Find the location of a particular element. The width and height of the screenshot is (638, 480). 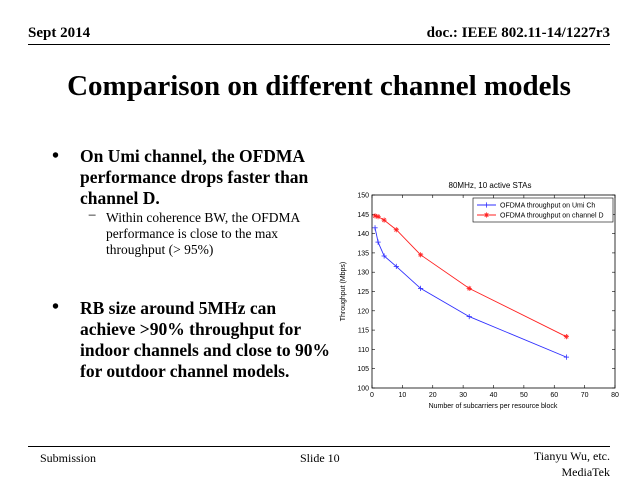

sub-bullet-line-1: Within coherence BW, the OFDMA is located at coordinates (203, 217).